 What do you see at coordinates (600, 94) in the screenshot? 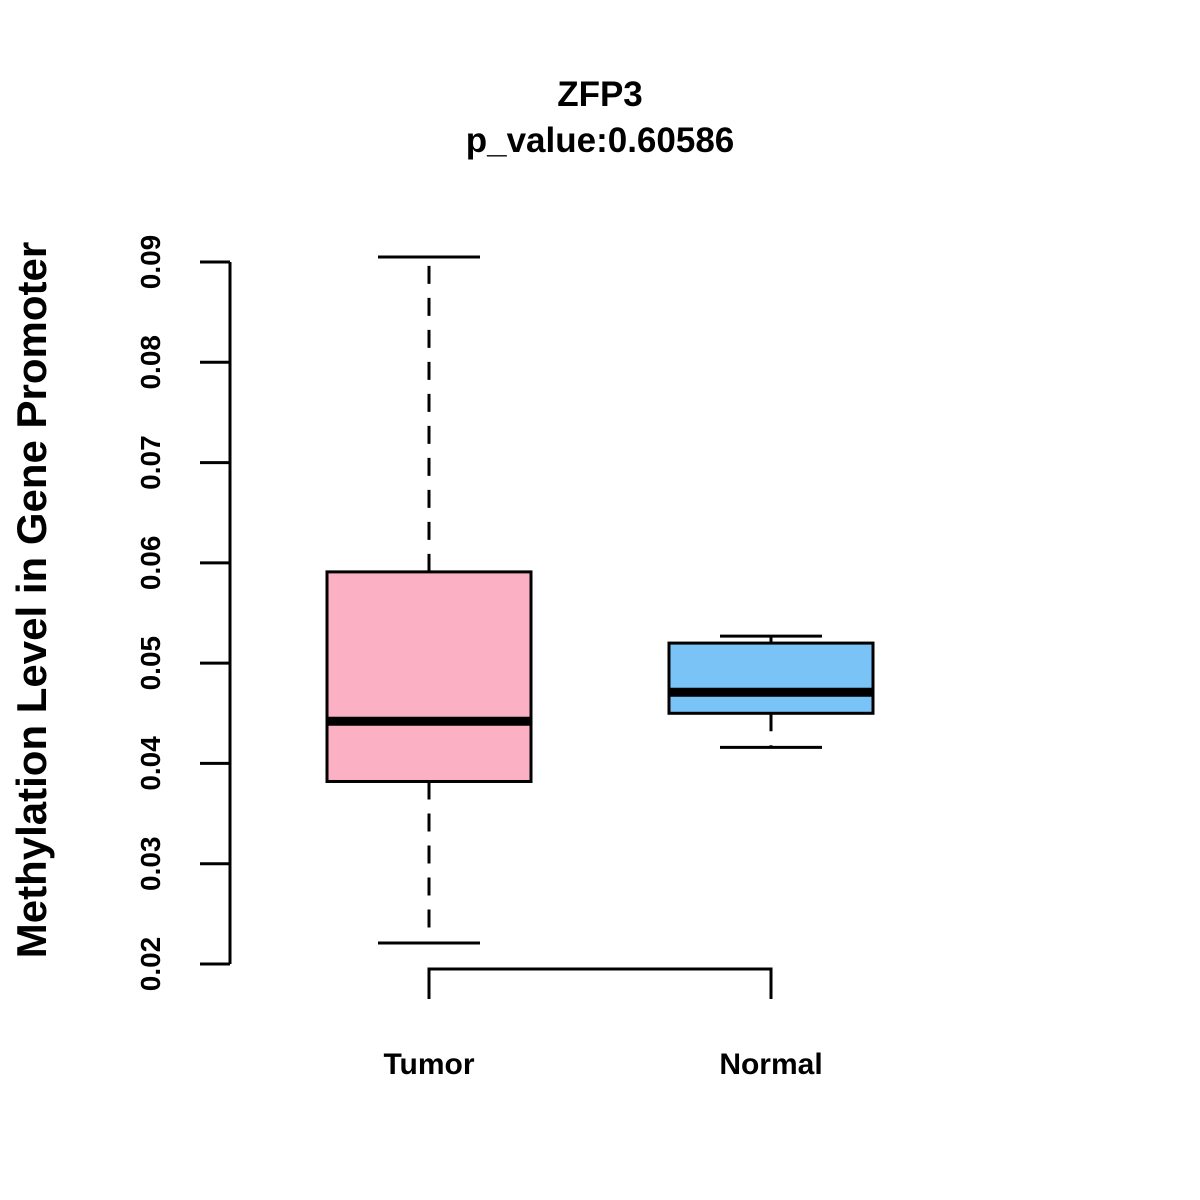
I see `chart-title: ZFP3` at bounding box center [600, 94].